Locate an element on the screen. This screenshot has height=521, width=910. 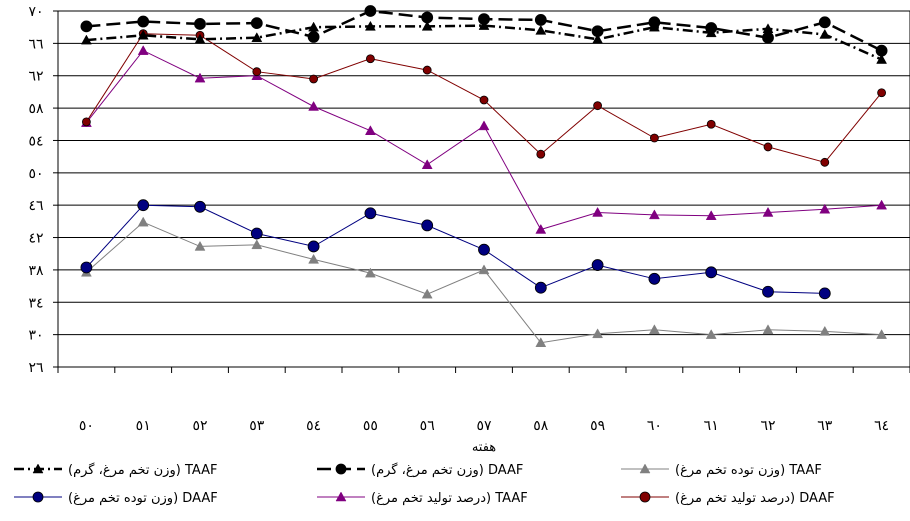
y-tick-label: ٤٦ is located at coordinates (35, 206).